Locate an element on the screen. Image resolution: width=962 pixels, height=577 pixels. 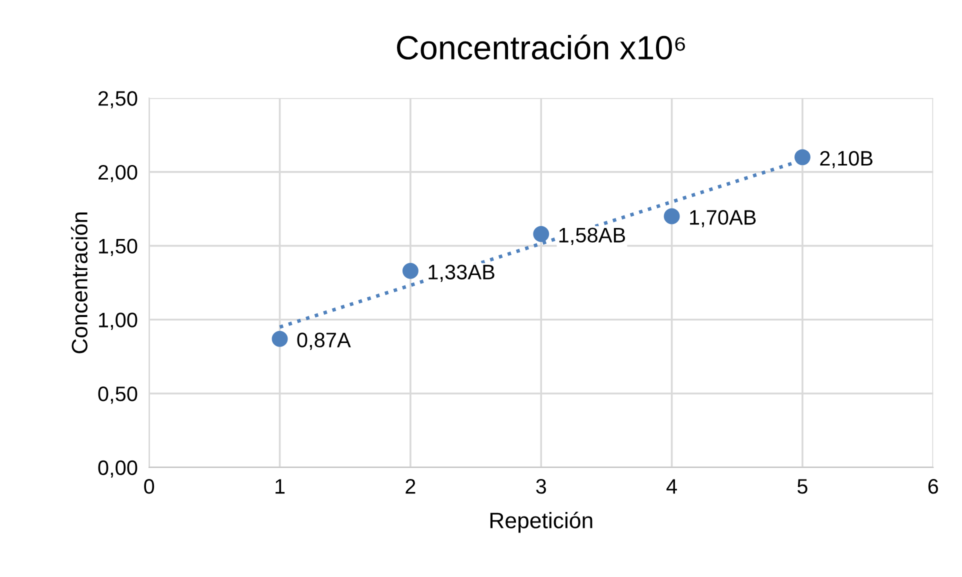
chart-title: Concentración x10⁶ is located at coordinates (540, 47).